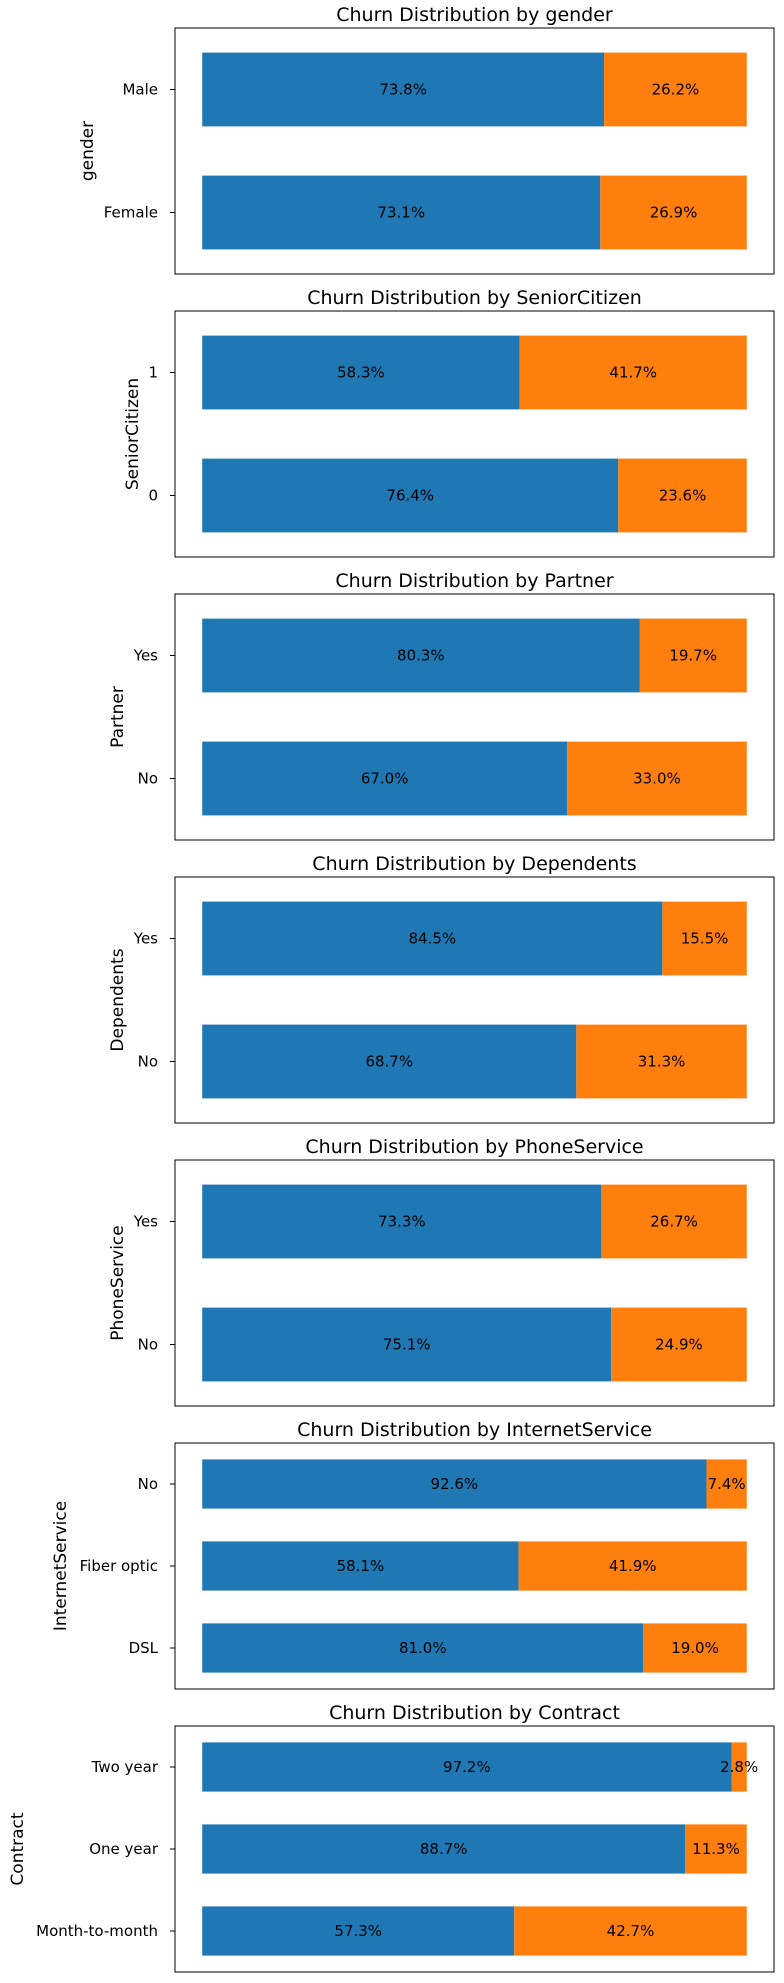  Describe the element at coordinates (140, 90) in the screenshot. I see `y-tick-label-gender-1: Male` at that location.